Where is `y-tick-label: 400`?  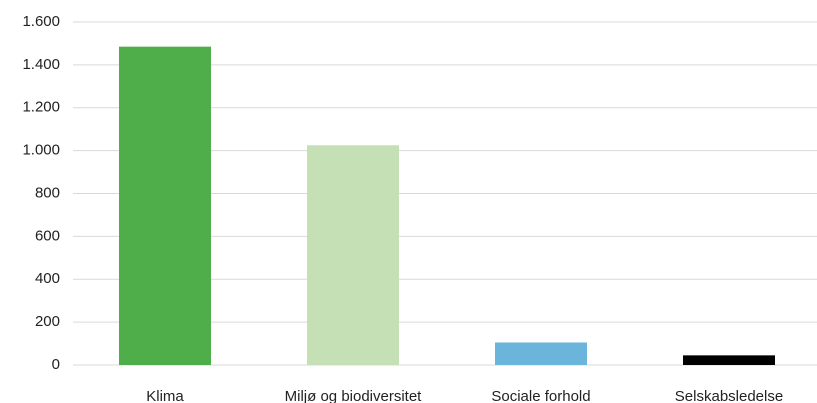
y-tick-label: 400 is located at coordinates (47, 278).